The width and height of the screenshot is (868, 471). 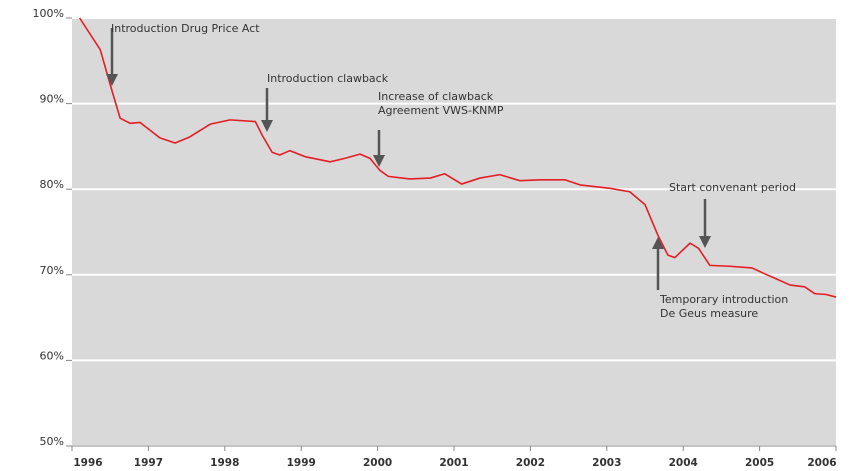 What do you see at coordinates (723, 299) in the screenshot?
I see `annotation: Temporary introduction` at bounding box center [723, 299].